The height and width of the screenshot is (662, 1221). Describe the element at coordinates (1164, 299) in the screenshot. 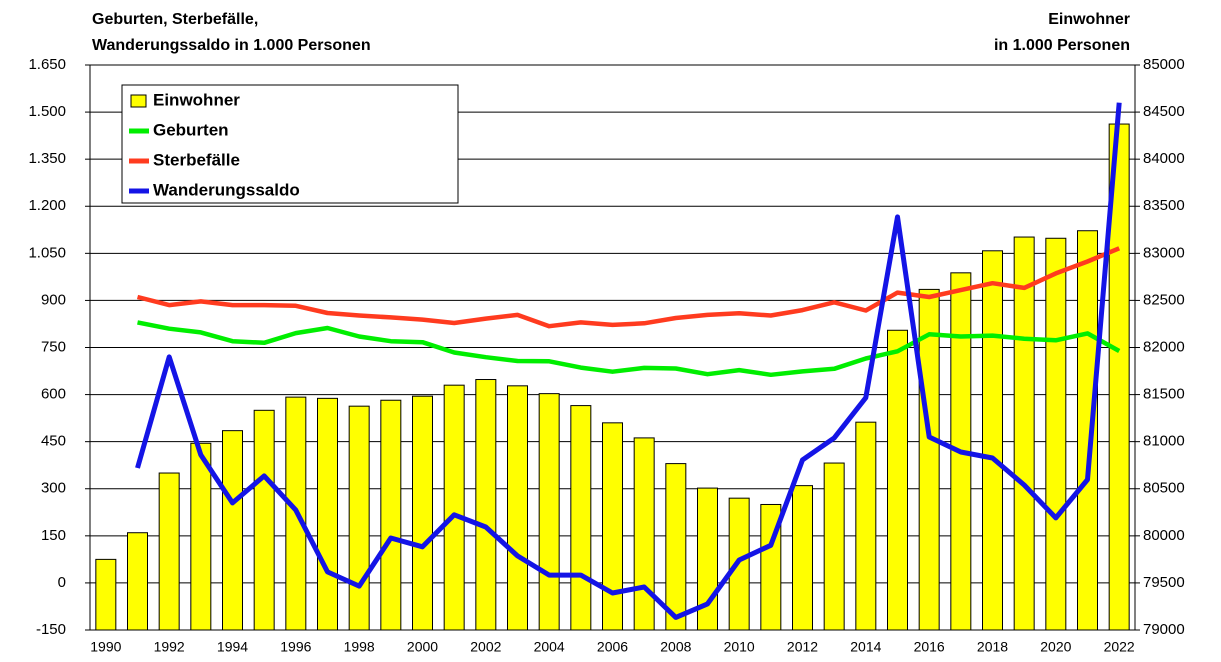

I see `y2-tick-label: 82500` at that location.